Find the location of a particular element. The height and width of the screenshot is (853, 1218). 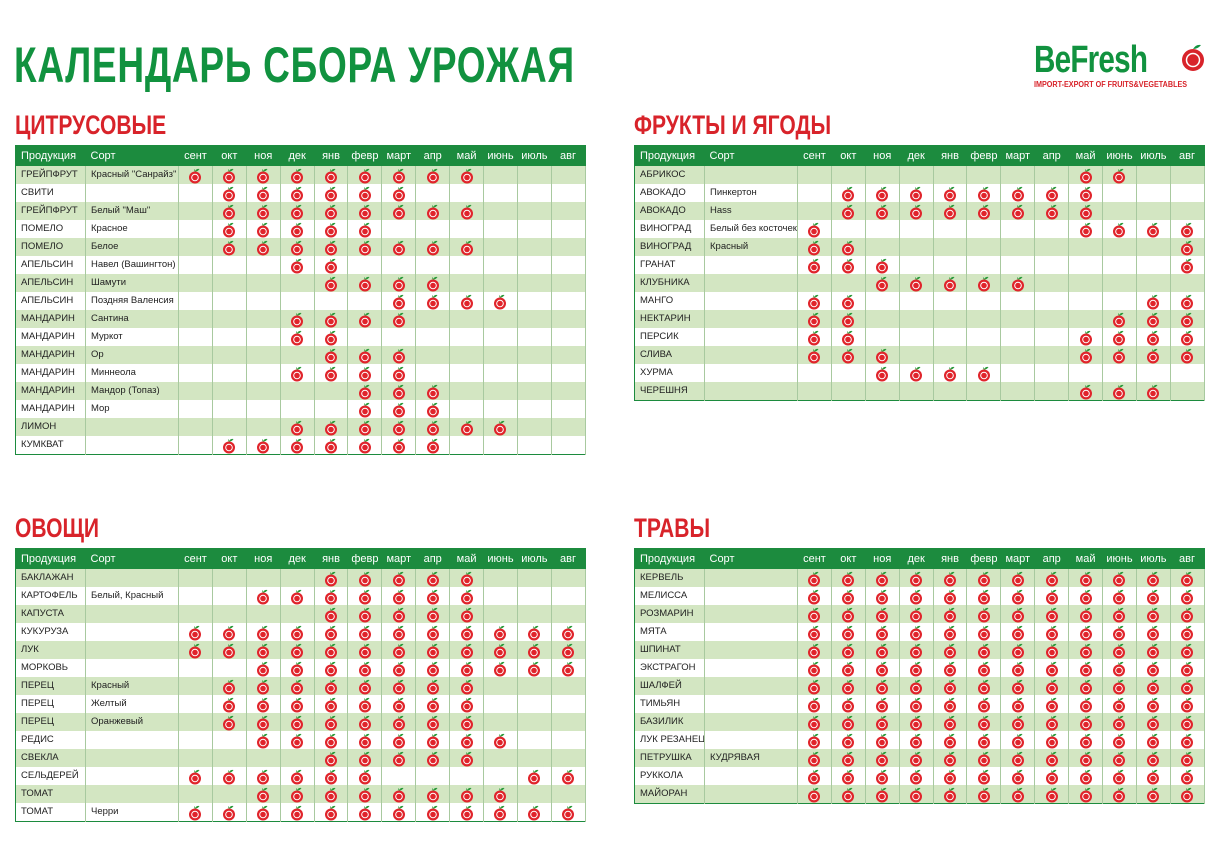

product: СЕЛЬДЕРЕЙ is located at coordinates (50, 776).